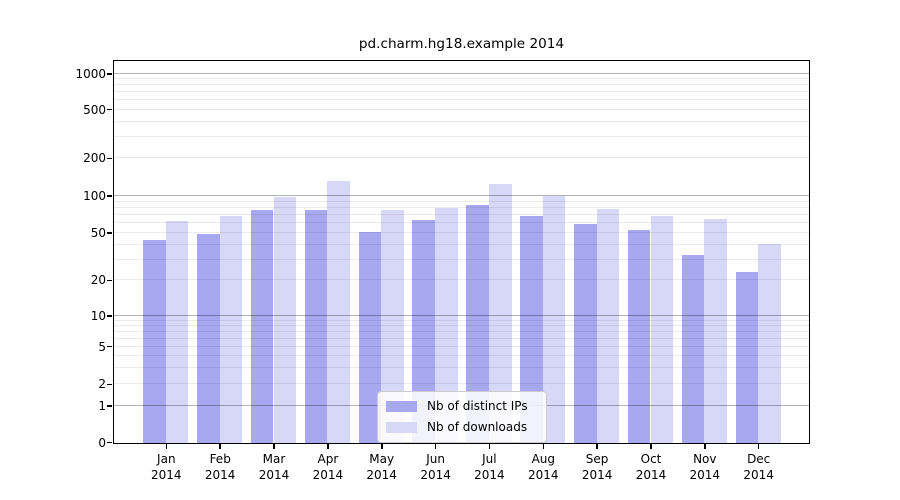 The height and width of the screenshot is (500, 900). I want to click on x-tick-year-oct: 2014, so click(651, 474).